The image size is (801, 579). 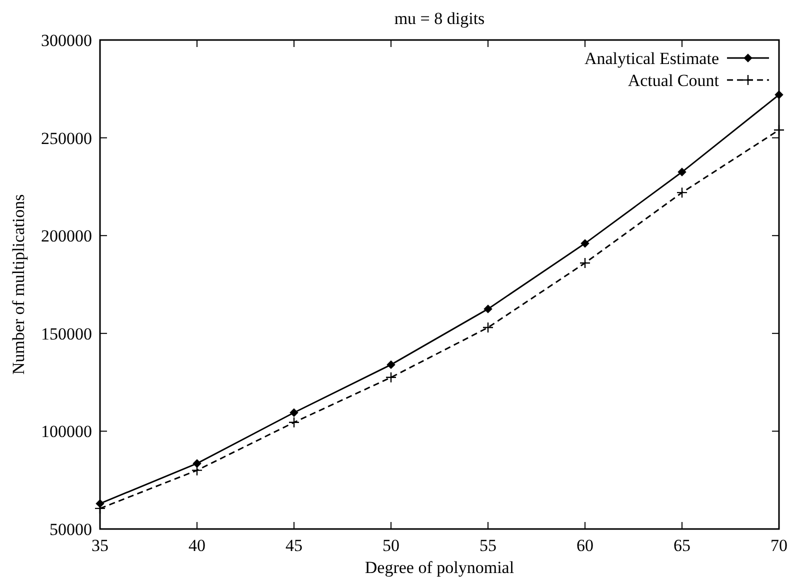 What do you see at coordinates (488, 545) in the screenshot?
I see `x-tick-label: 55` at bounding box center [488, 545].